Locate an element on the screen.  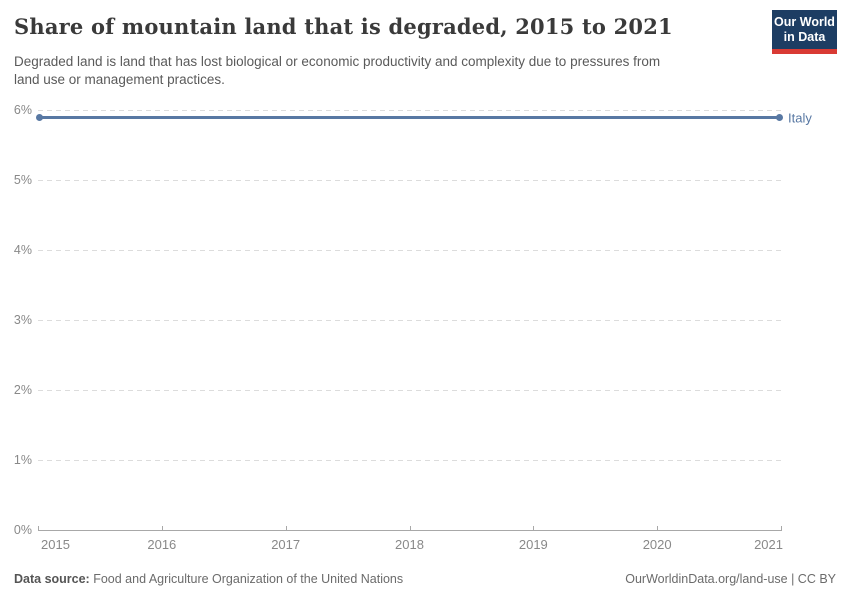
x-tick-label: 2020 is located at coordinates (657, 544).